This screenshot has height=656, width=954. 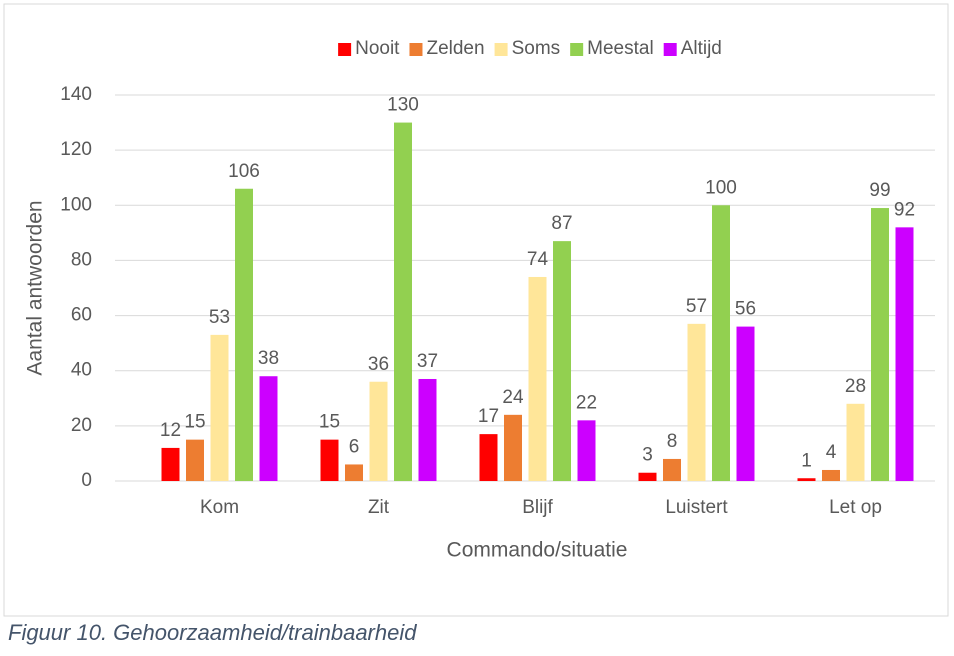 What do you see at coordinates (696, 306) in the screenshot?
I see `data-label: 57` at bounding box center [696, 306].